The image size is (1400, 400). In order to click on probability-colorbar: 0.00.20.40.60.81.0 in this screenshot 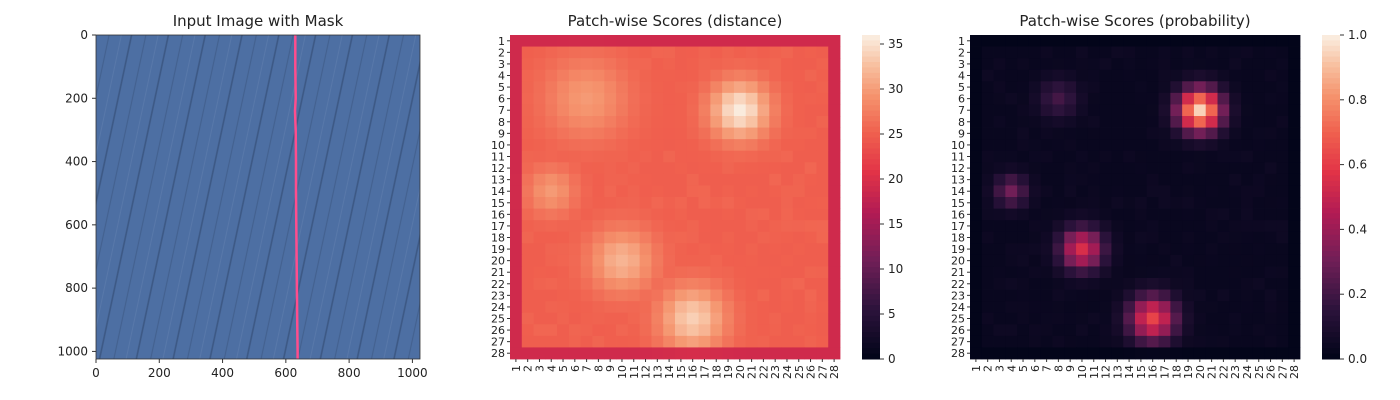, I will do `click(1344, 197)`.